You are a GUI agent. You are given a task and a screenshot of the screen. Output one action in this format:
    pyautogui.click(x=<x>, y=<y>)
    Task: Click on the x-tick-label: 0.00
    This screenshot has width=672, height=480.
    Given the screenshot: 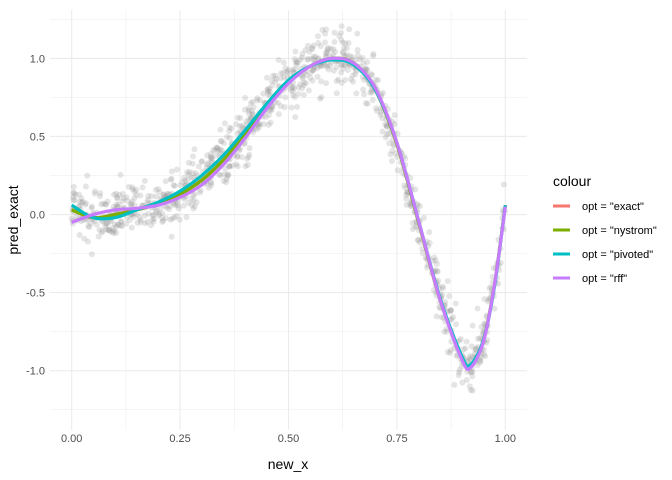 What is the action you would take?
    pyautogui.click(x=71, y=439)
    